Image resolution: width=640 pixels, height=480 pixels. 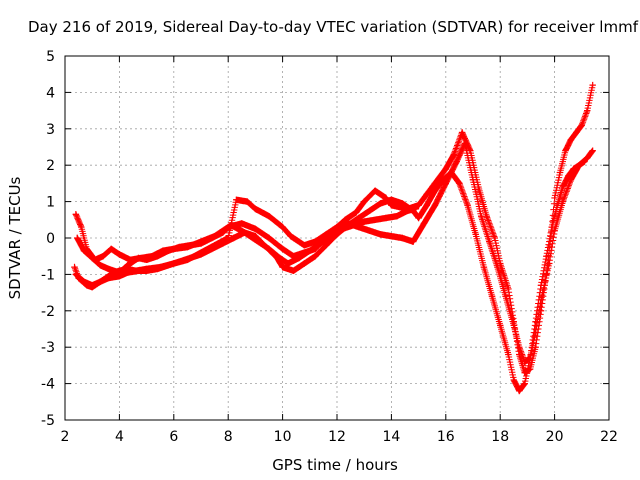 I want to click on y-tick-label: -2, so click(x=48, y=312).